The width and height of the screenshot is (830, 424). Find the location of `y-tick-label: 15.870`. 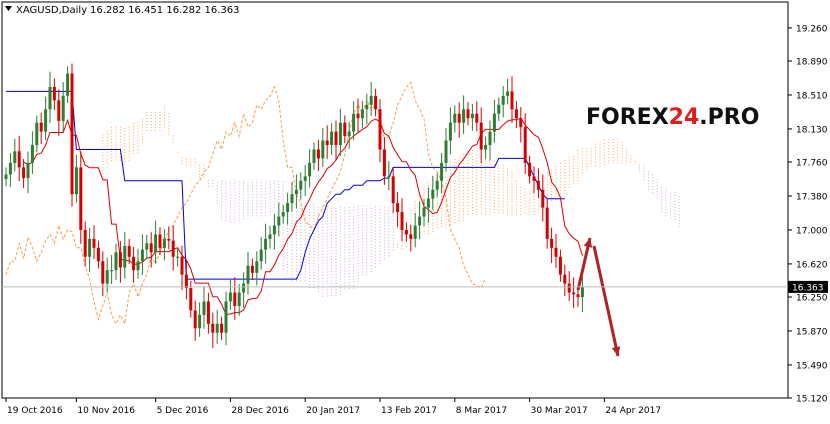

y-tick-label: 15.870 is located at coordinates (812, 332).